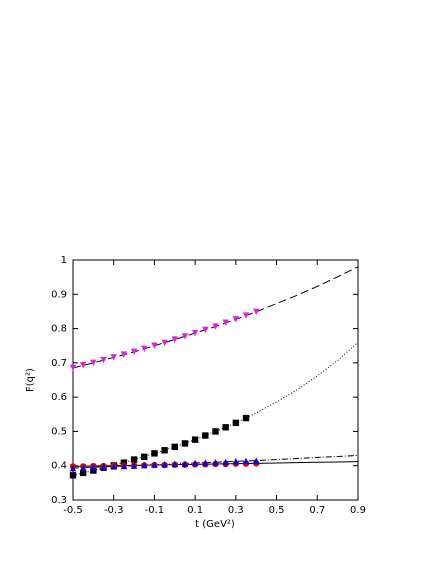 The height and width of the screenshot is (568, 436). Describe the element at coordinates (59, 329) in the screenshot. I see `y-tick-label: 0.8` at that location.